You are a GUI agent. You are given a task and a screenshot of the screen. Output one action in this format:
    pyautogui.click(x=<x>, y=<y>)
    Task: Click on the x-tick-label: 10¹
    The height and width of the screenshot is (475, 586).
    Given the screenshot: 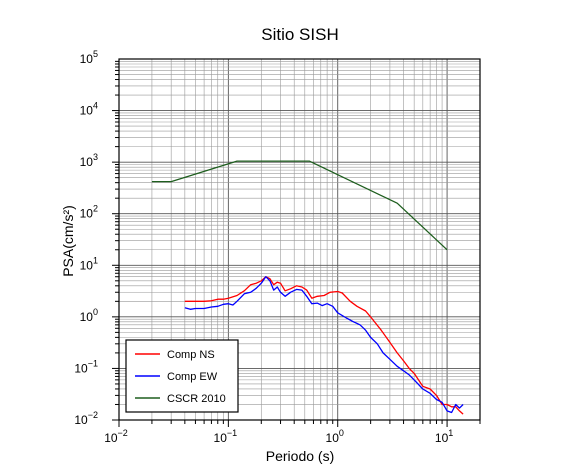 What is the action you would take?
    pyautogui.click(x=444, y=436)
    